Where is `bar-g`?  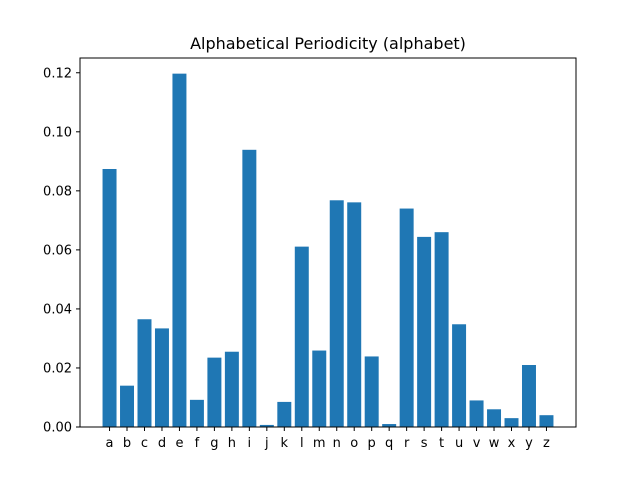
bar-g is located at coordinates (214, 392).